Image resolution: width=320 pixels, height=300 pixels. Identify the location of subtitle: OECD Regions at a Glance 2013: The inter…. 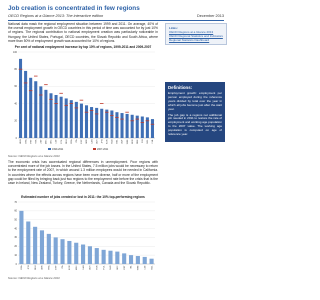
(56, 16).